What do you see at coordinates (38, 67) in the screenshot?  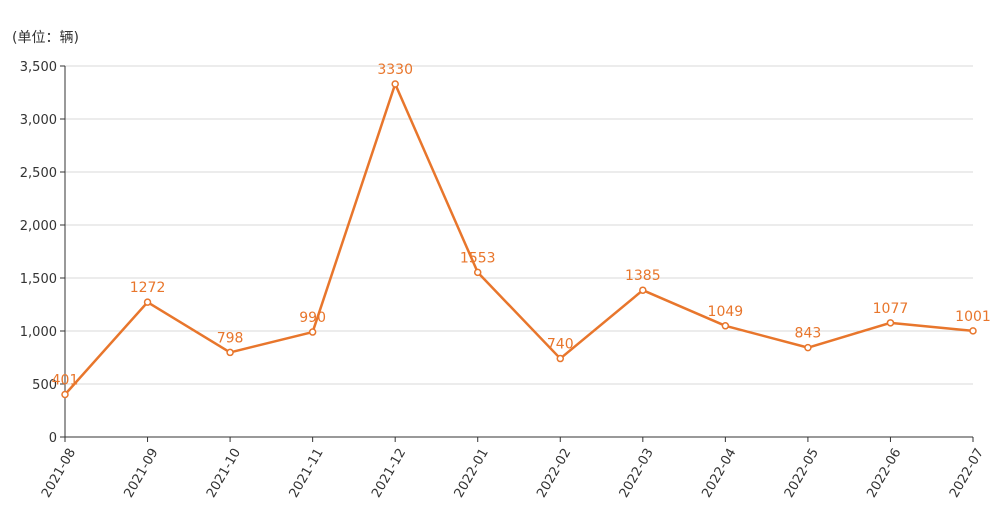 I see `y-tick-label: 3,500` at bounding box center [38, 67].